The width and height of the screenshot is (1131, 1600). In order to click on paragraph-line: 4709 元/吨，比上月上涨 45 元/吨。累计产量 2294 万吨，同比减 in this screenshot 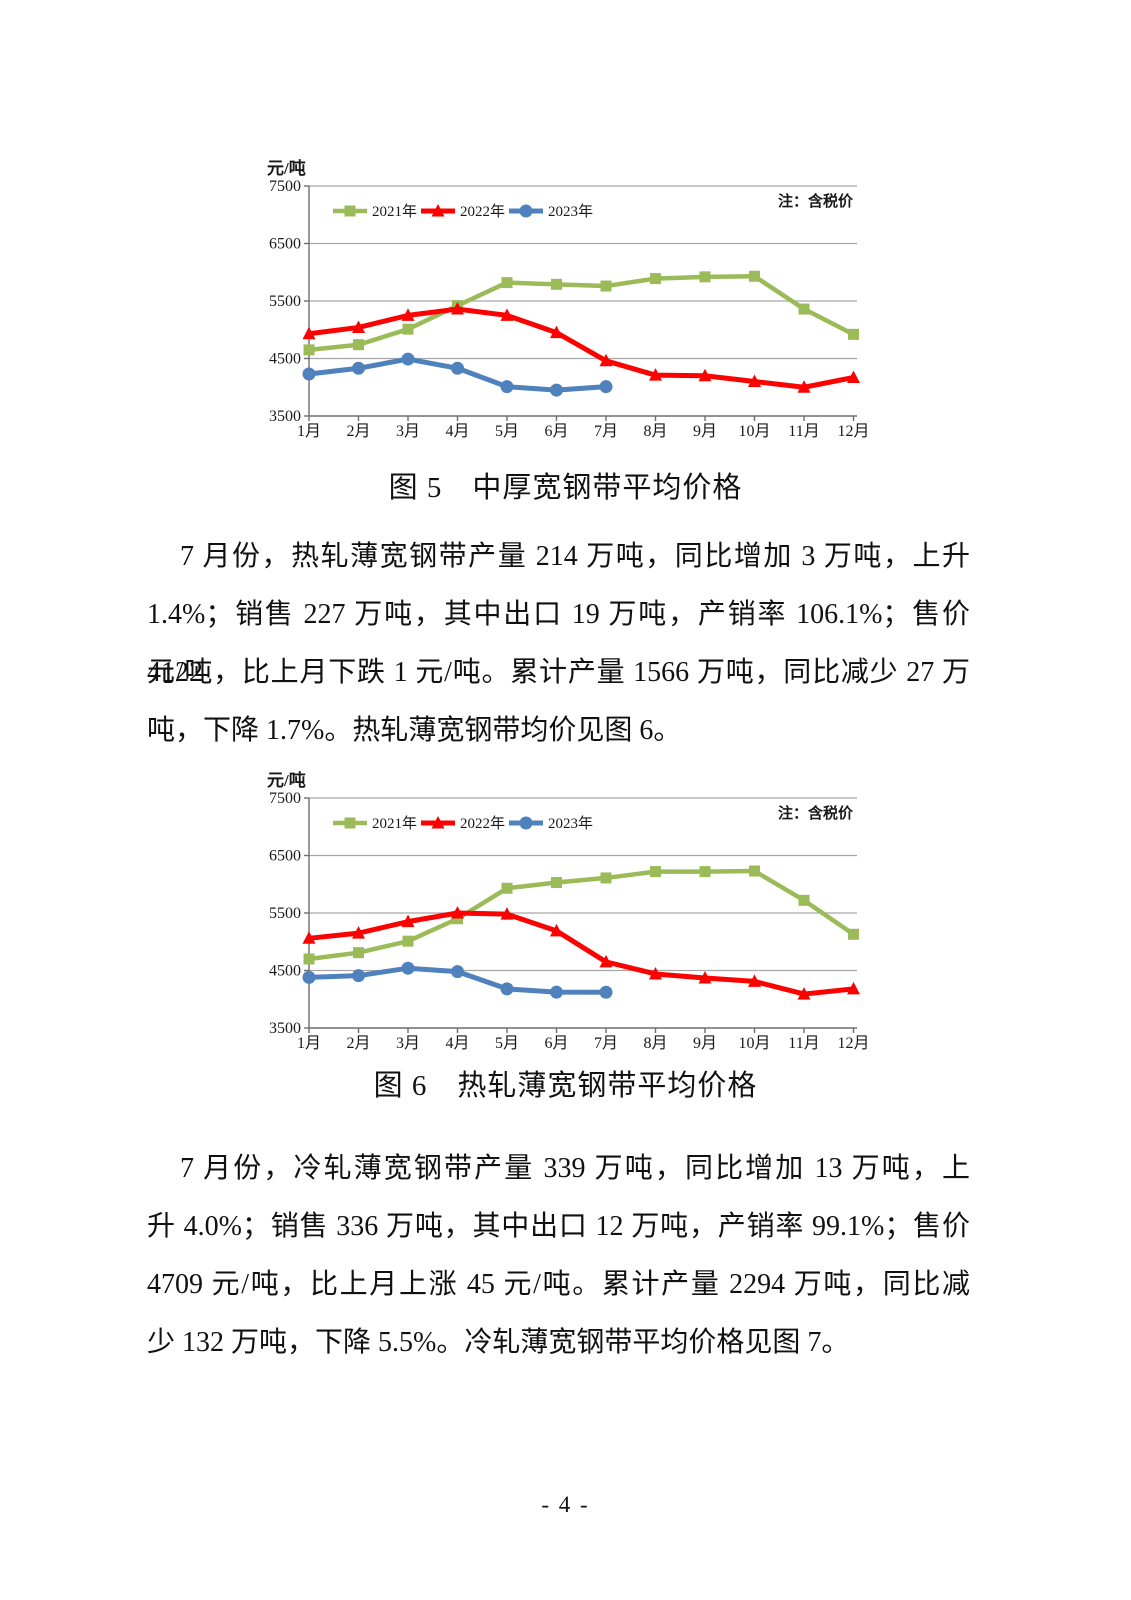, I will do `click(558, 1284)`.